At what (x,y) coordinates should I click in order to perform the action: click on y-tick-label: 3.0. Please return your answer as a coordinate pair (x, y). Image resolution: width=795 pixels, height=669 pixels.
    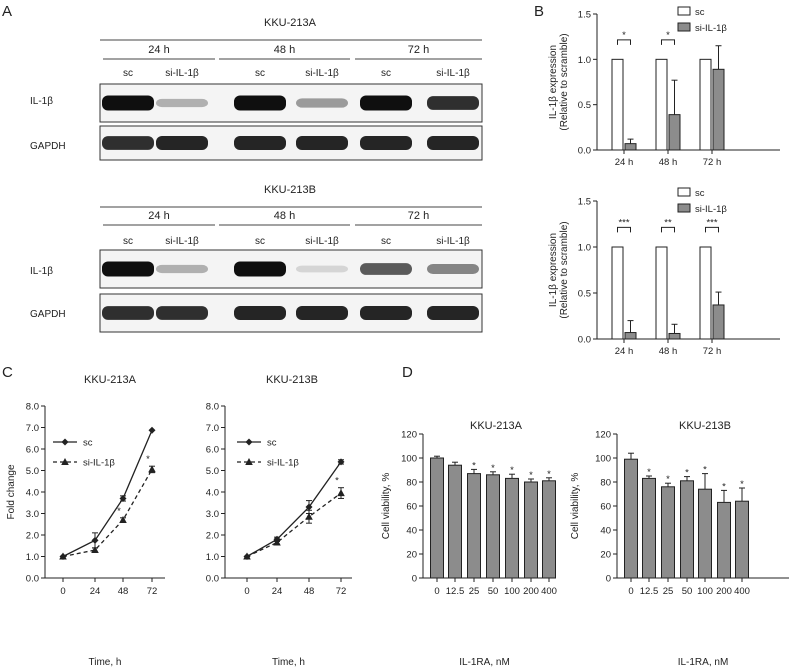
    Looking at the image, I should click on (32, 514).